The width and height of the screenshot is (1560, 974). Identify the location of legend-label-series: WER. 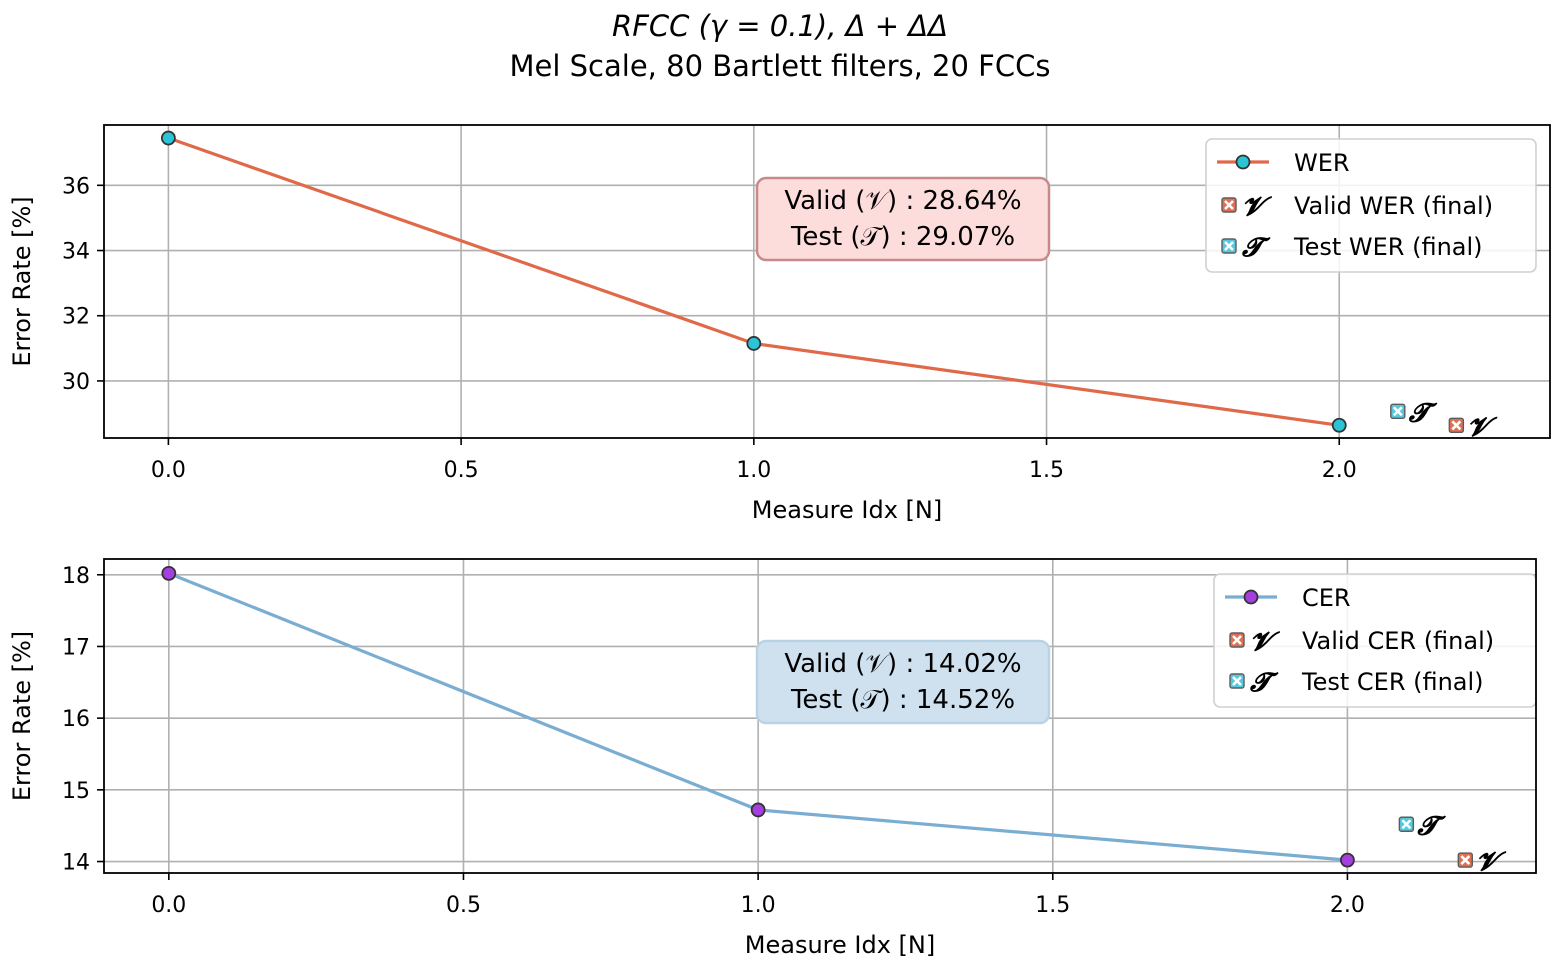
(1322, 163).